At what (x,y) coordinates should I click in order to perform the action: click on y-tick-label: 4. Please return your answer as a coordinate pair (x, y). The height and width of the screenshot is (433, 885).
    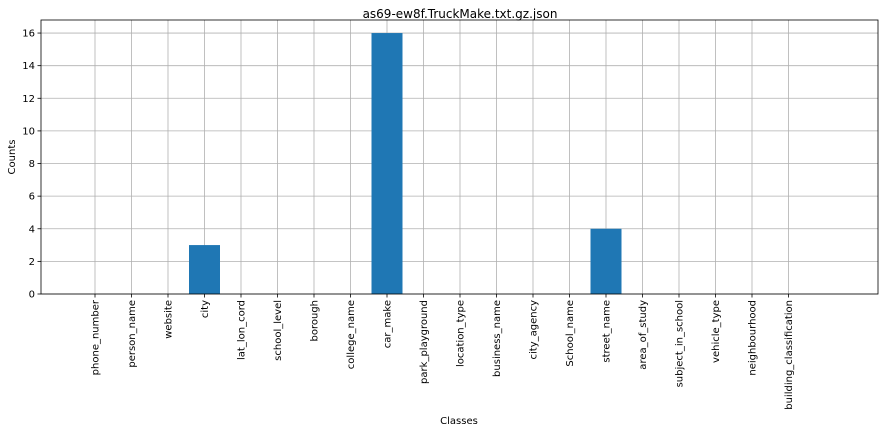
    Looking at the image, I should click on (32, 229).